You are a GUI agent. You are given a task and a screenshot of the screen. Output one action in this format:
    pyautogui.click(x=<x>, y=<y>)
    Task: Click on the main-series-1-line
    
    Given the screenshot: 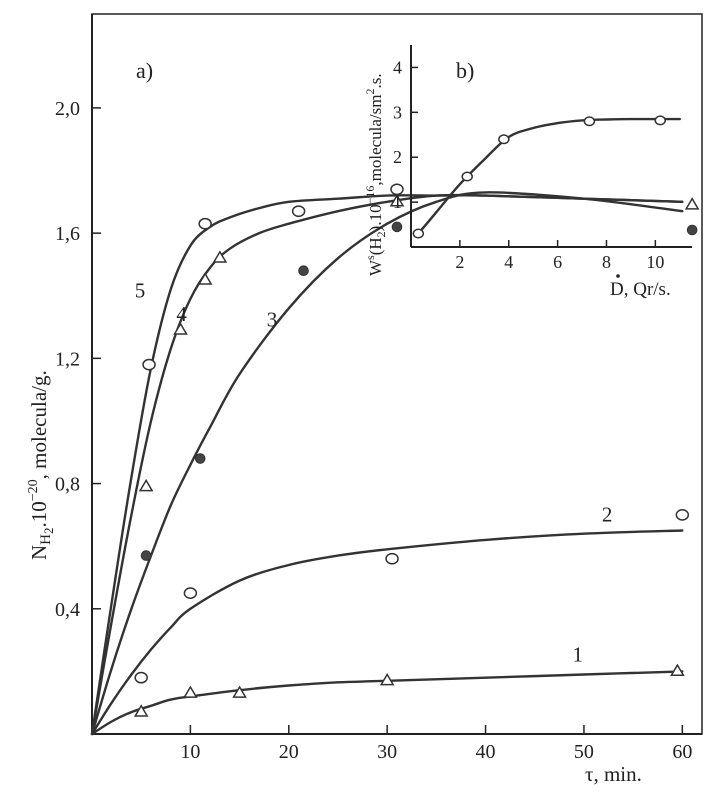 What is the action you would take?
    pyautogui.click(x=387, y=703)
    